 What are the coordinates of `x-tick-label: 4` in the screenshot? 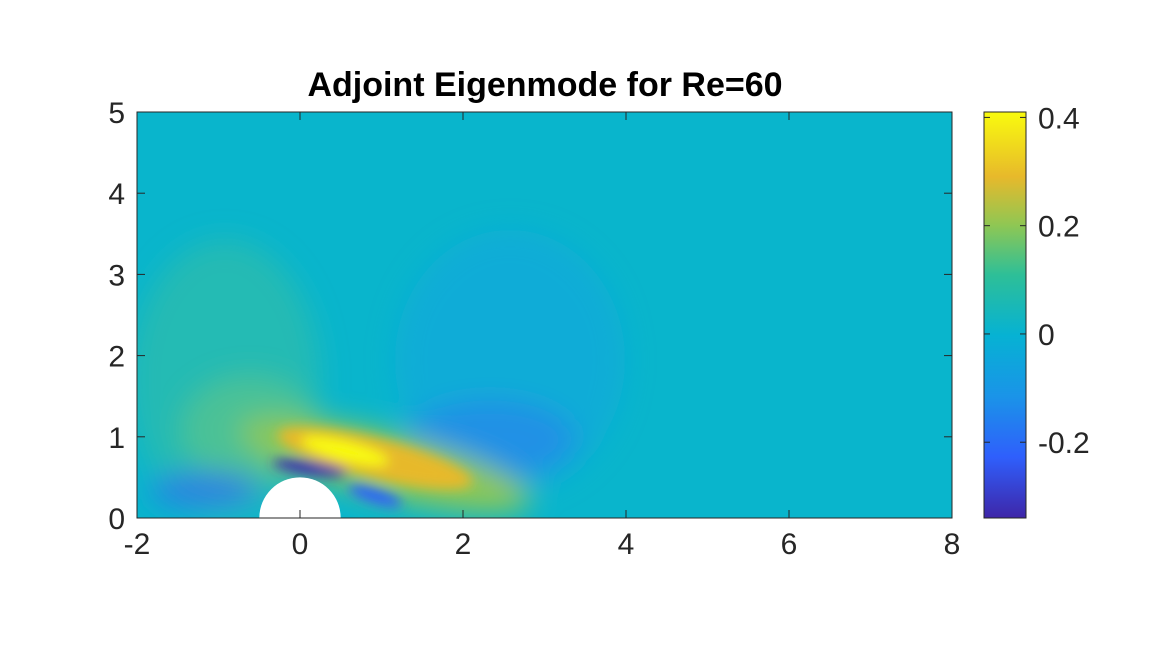 It's located at (626, 544).